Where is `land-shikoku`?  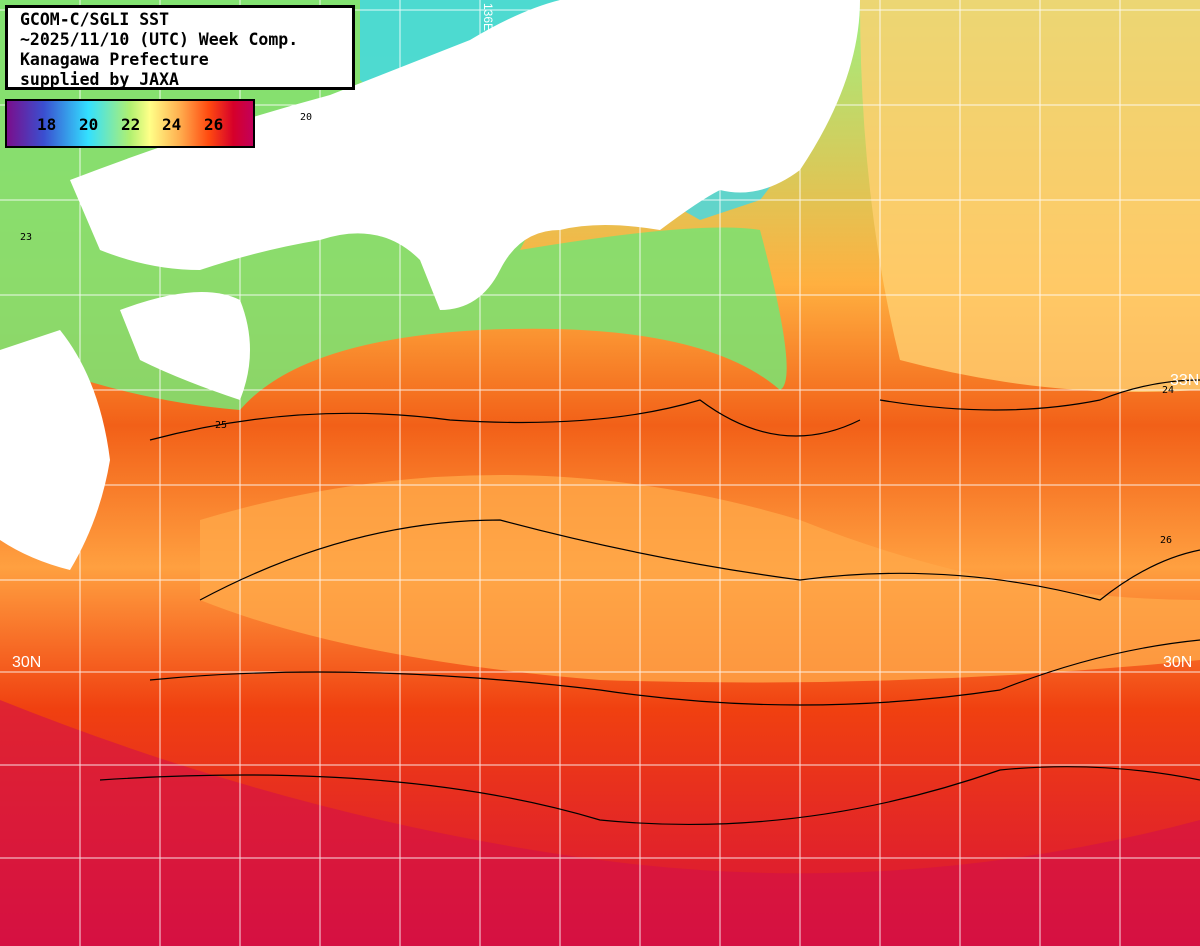 land-shikoku is located at coordinates (185, 346).